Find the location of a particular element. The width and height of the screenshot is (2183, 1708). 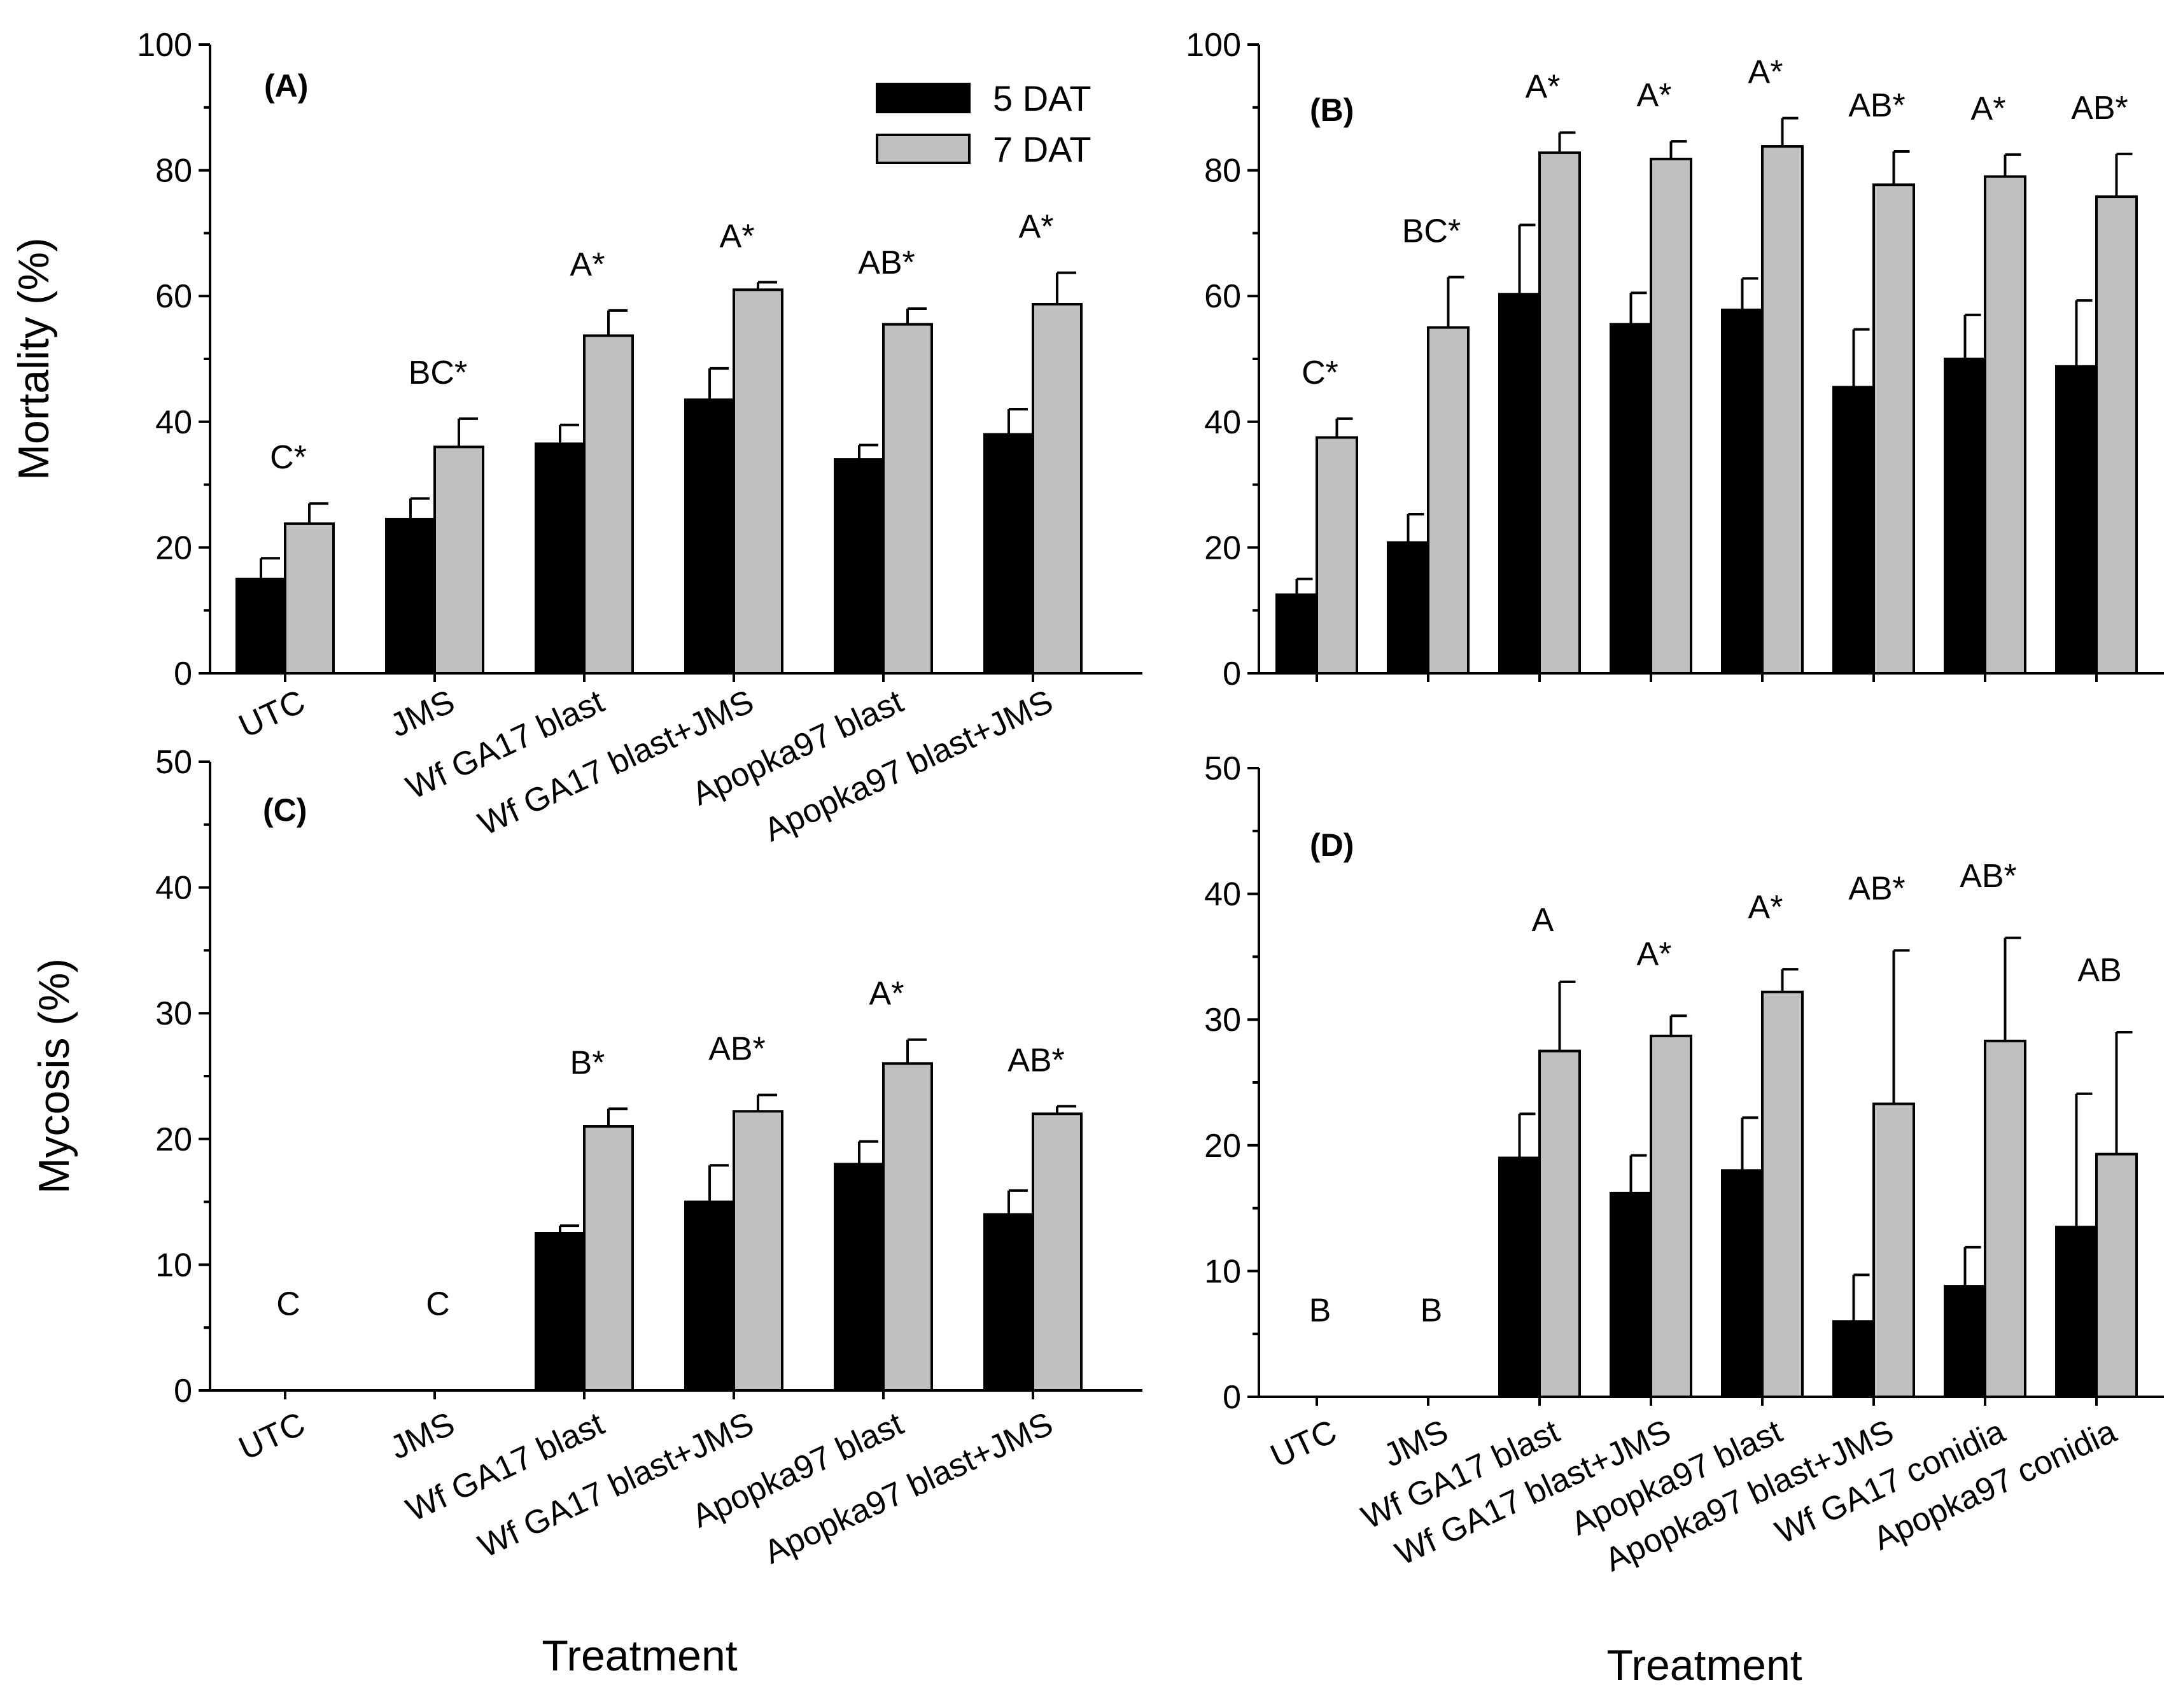

panel-d-sig-label-wf-ga17-conidia: AB* is located at coordinates (1988, 876).